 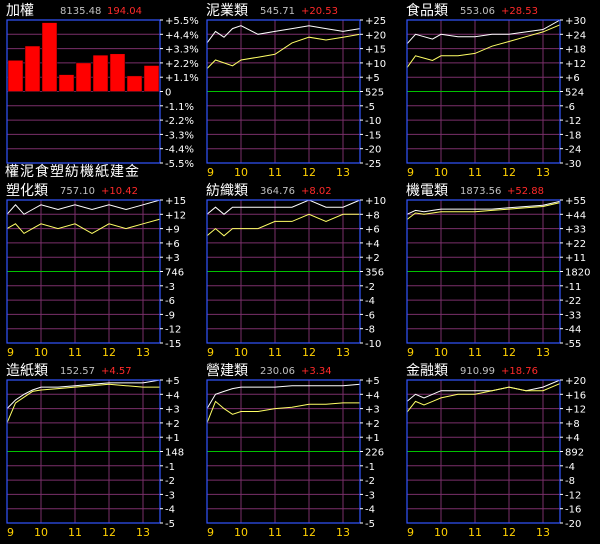 What do you see at coordinates (577, 273) in the screenshot?
I see `y-tick-label: 1820` at bounding box center [577, 273].